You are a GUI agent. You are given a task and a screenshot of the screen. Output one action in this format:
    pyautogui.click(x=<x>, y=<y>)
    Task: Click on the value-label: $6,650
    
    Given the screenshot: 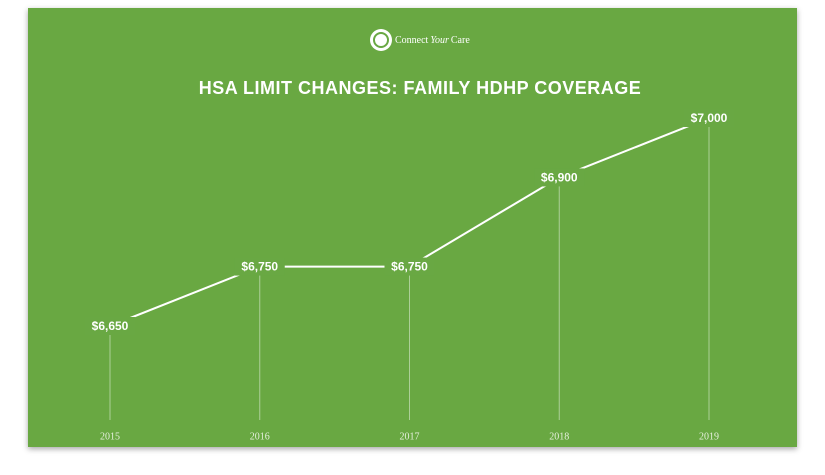 What is the action you would take?
    pyautogui.click(x=110, y=326)
    